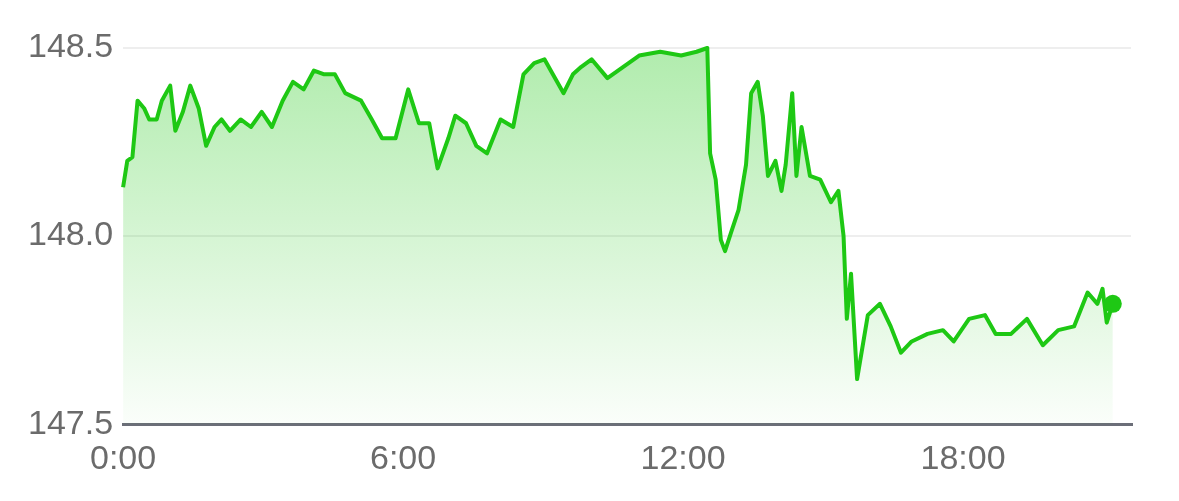 This screenshot has height=501, width=1179. What do you see at coordinates (70, 233) in the screenshot?
I see `y-tick-label: 148.0` at bounding box center [70, 233].